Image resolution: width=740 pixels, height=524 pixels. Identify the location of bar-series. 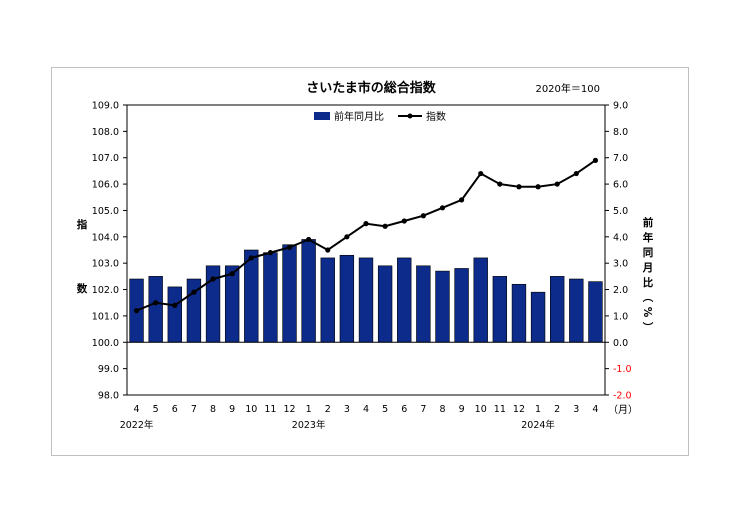
(366, 291).